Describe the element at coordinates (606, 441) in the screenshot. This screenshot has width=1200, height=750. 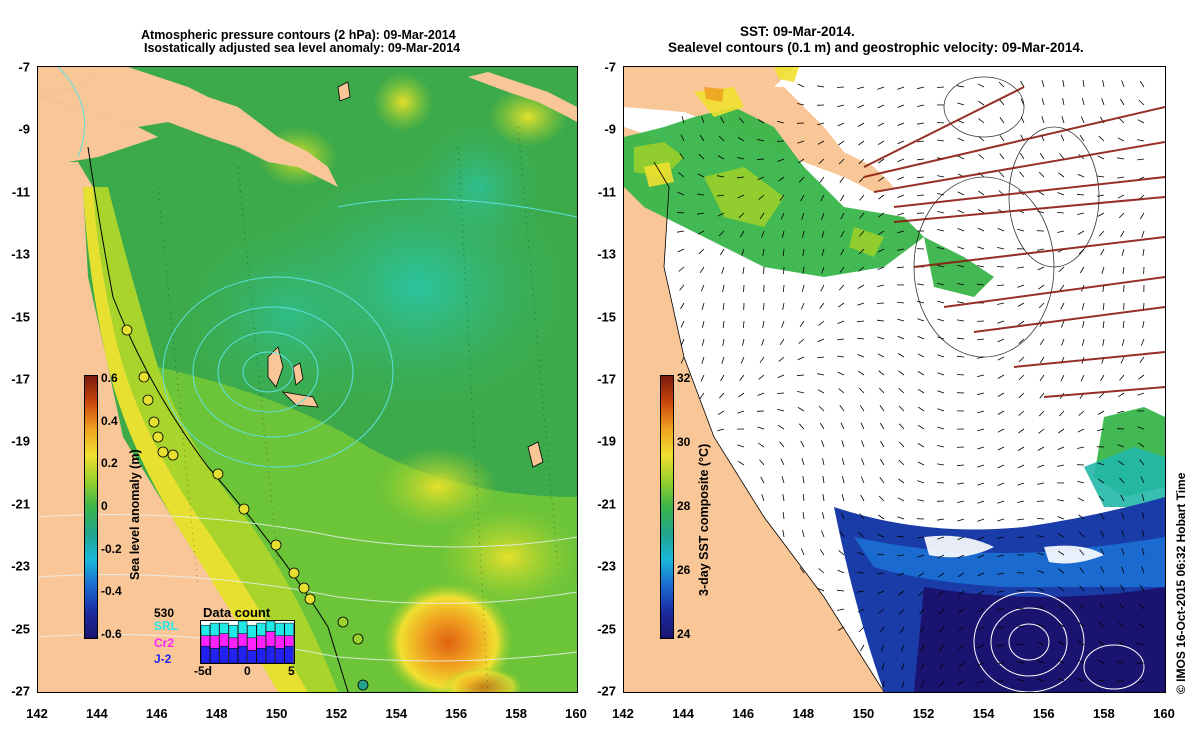
I see `right-lat-tick-6: -19` at that location.